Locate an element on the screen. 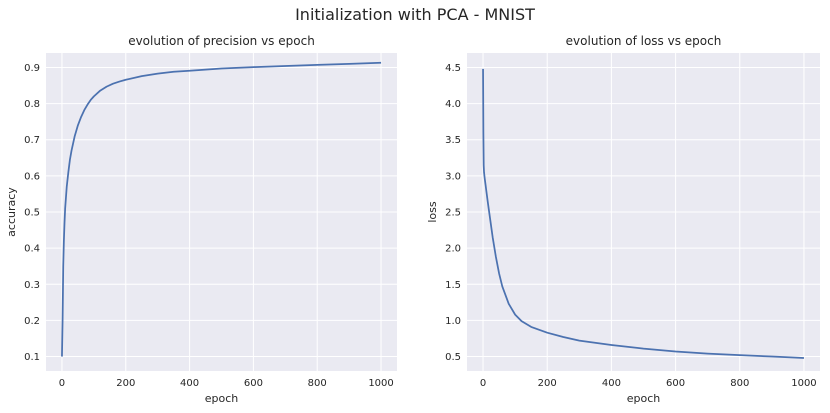  precision-y-tick-label: 0.1 is located at coordinates (32, 357).